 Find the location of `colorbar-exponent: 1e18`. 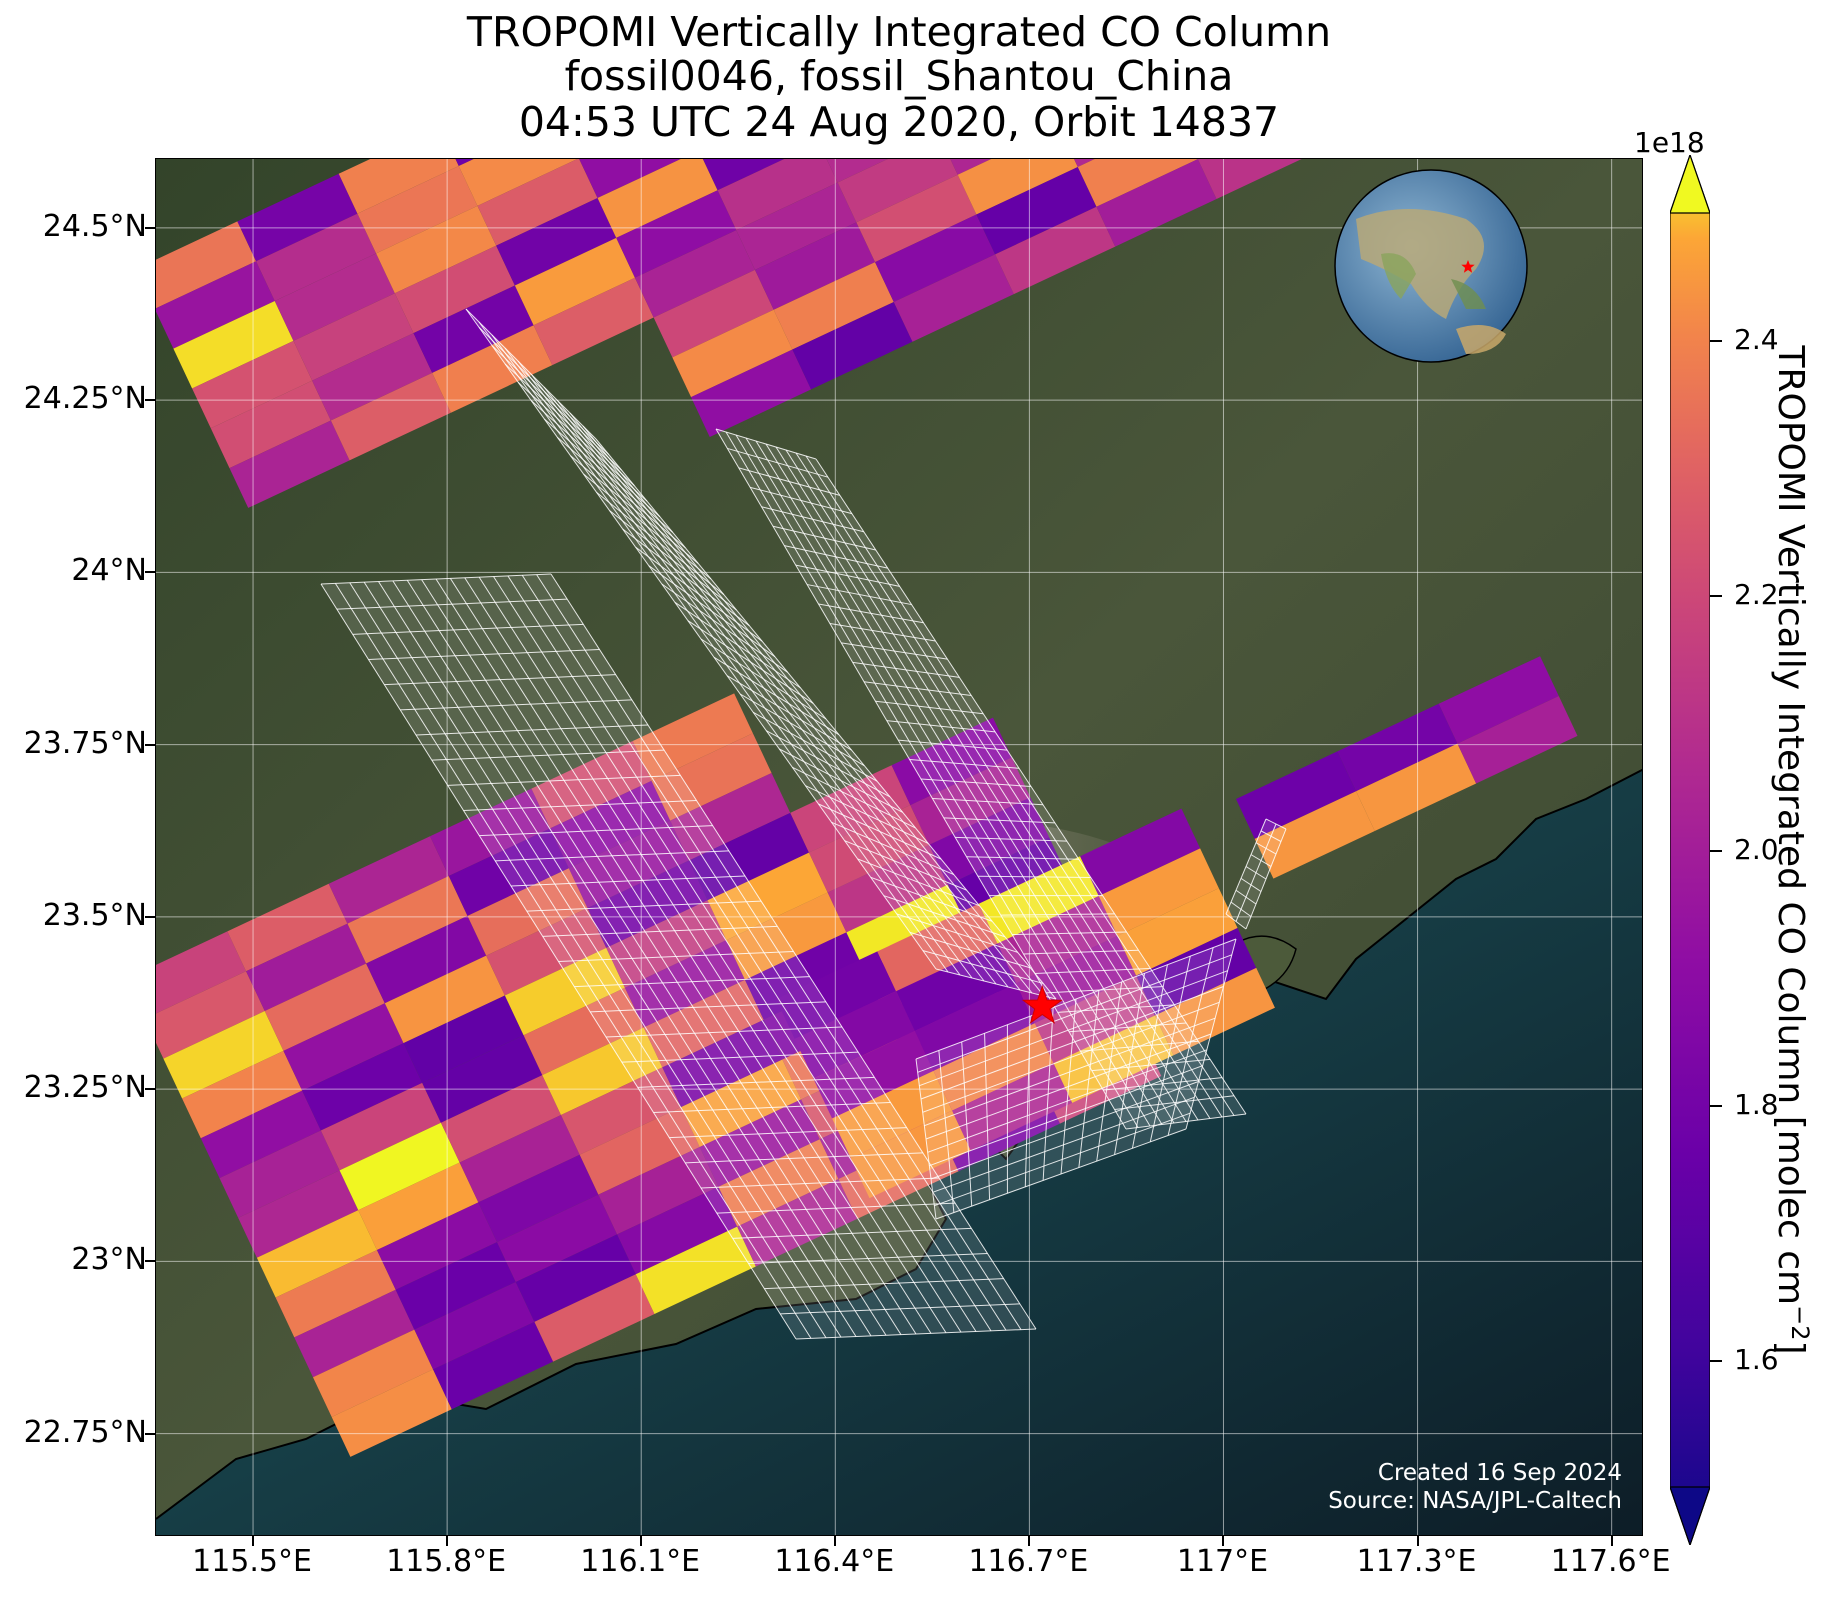

colorbar-exponent: 1e18 is located at coordinates (1669, 142).